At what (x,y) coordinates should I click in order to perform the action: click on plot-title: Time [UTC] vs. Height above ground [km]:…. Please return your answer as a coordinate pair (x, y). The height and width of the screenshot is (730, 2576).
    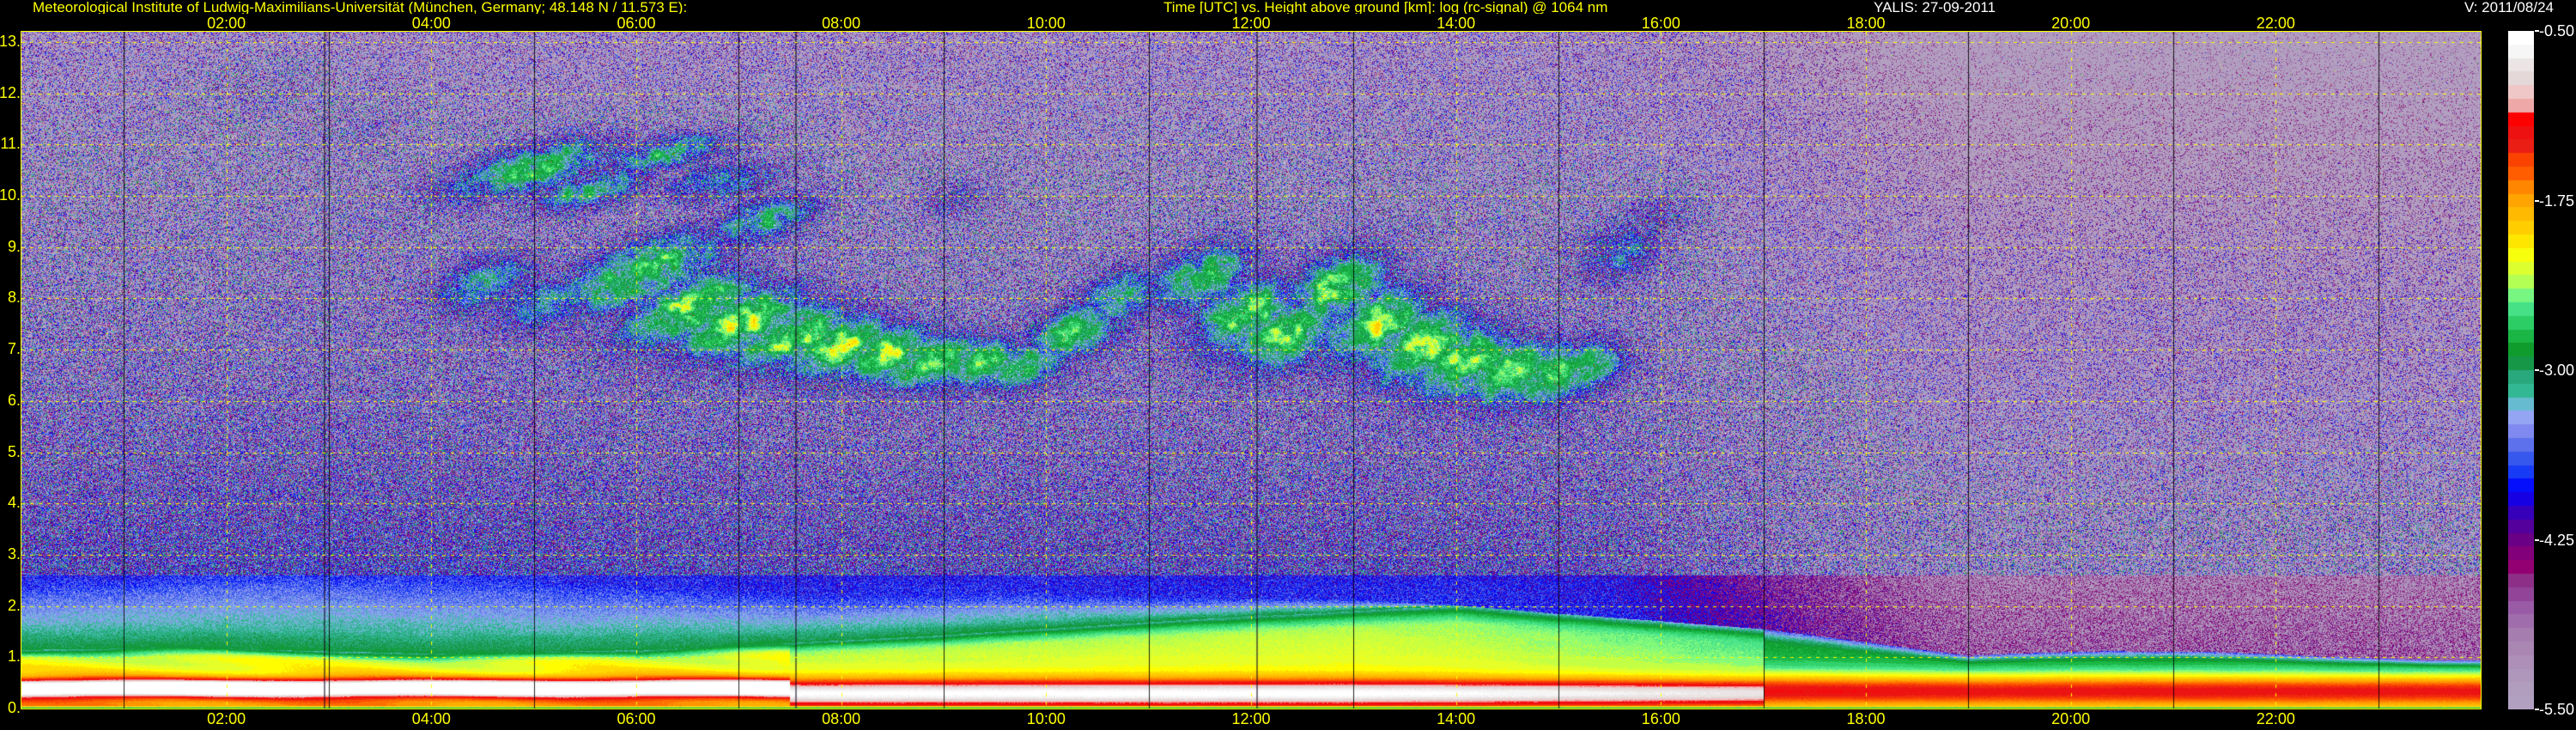
    Looking at the image, I should click on (1385, 7).